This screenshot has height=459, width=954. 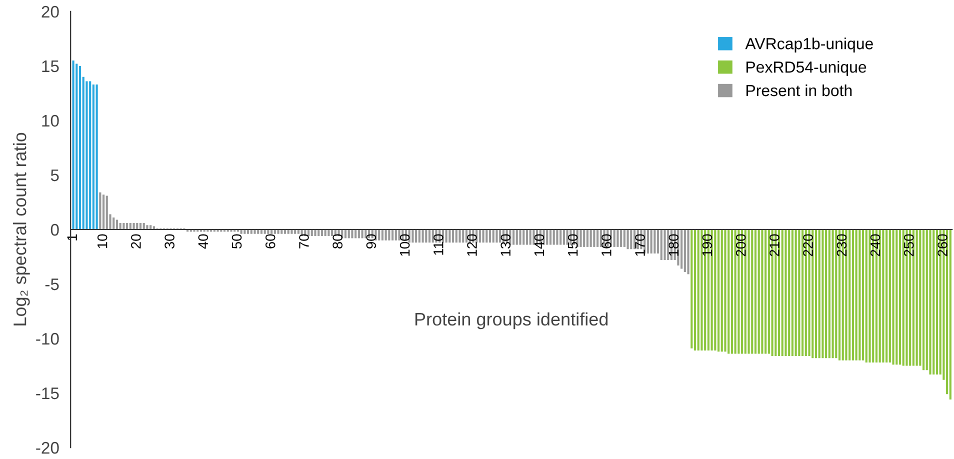 I want to click on x-tick-label: 180, so click(x=673, y=245).